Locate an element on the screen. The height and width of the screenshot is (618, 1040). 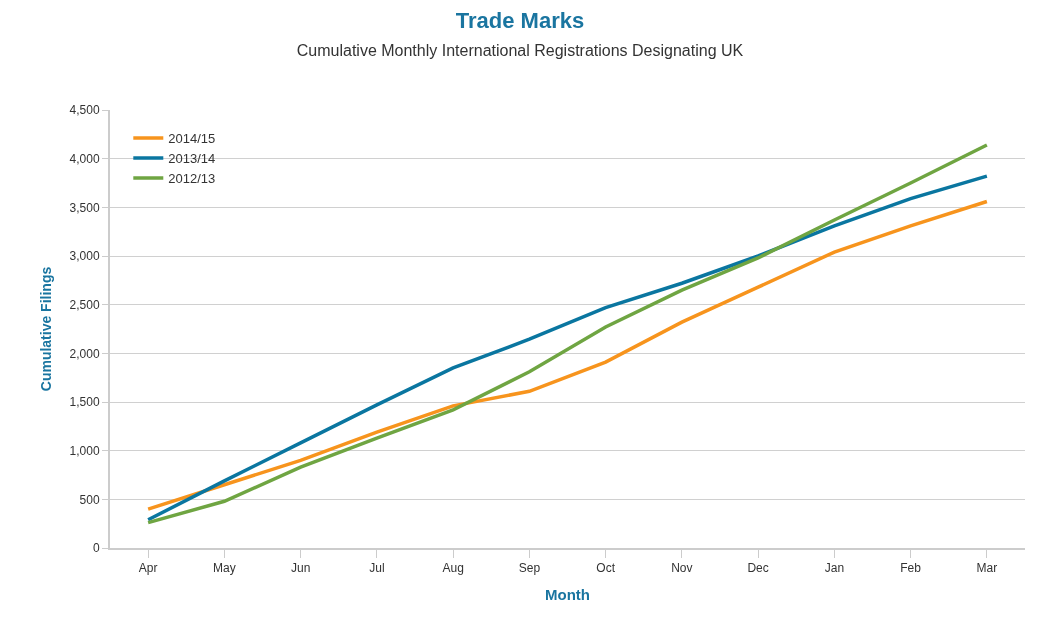
x-tick-label: Nov is located at coordinates (682, 568).